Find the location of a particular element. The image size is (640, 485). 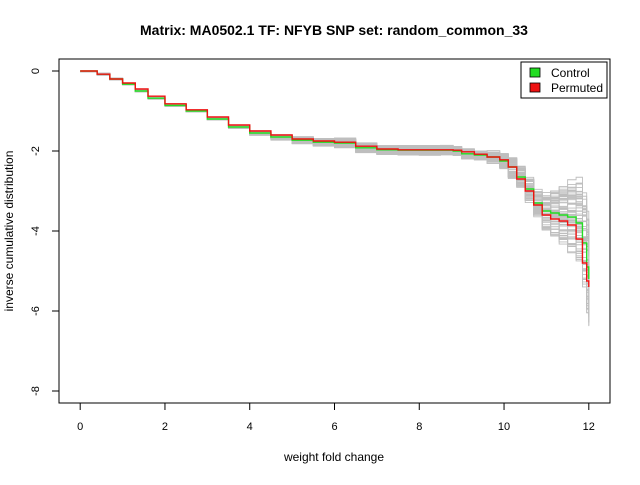

x-tick-label: 8 is located at coordinates (419, 427).